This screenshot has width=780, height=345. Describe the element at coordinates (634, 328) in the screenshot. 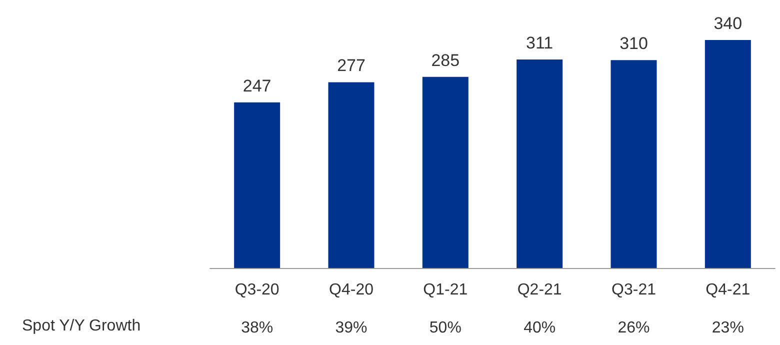

I see `text: 26%` at that location.